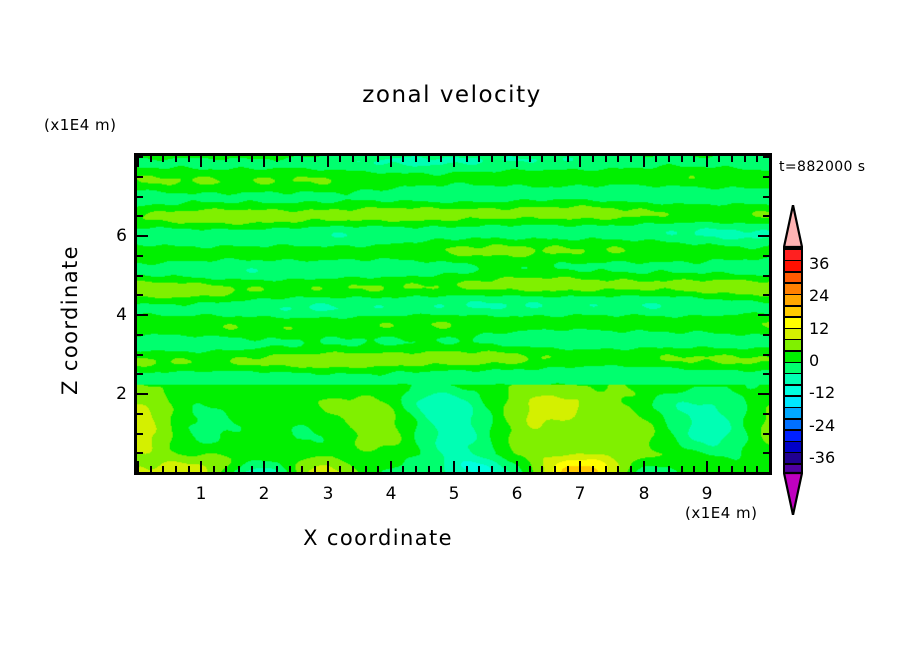 Image resolution: width=904 pixels, height=654 pixels. Describe the element at coordinates (721, 513) in the screenshot. I see `x-axis-units-label: (x1E4 m)` at that location.